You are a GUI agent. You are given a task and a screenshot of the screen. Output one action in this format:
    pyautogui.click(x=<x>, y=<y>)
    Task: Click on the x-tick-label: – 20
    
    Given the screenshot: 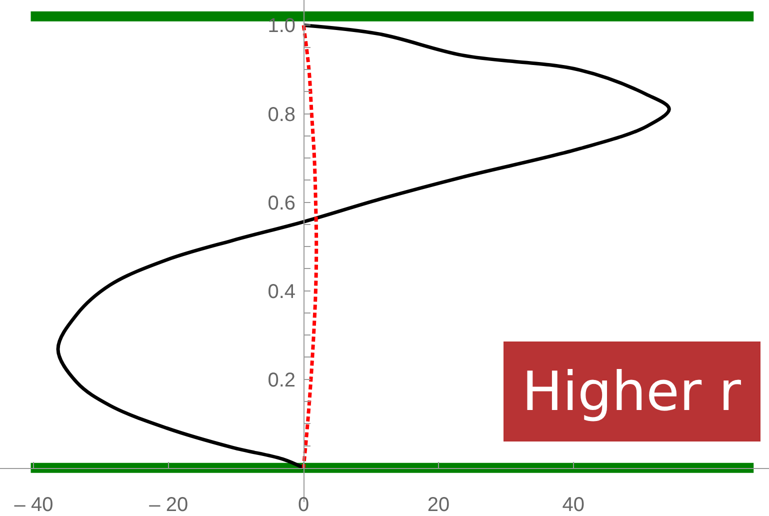 What is the action you would take?
    pyautogui.click(x=168, y=505)
    